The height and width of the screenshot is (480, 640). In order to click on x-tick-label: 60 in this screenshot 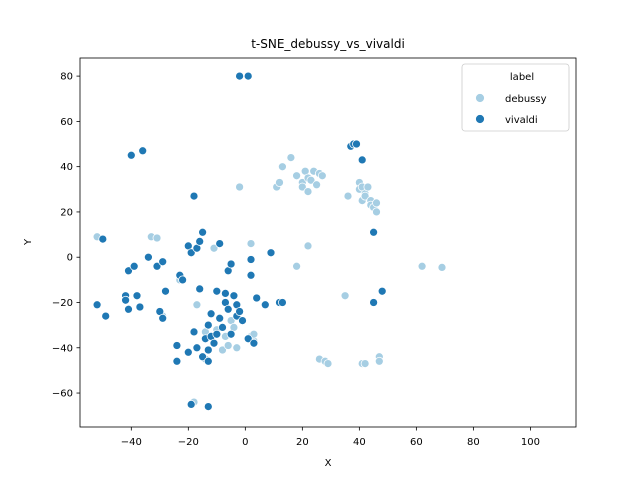, I will do `click(416, 442)`.